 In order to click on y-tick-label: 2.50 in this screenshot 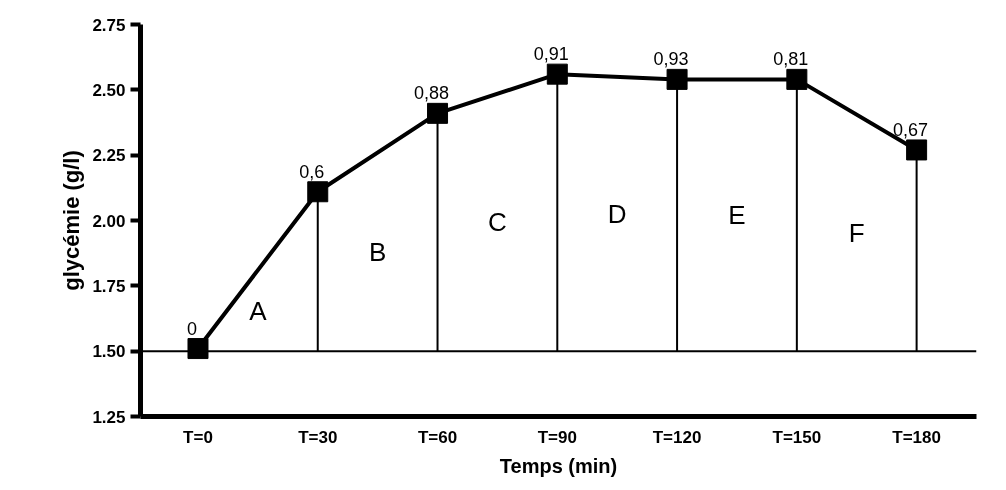, I will do `click(109, 90)`.